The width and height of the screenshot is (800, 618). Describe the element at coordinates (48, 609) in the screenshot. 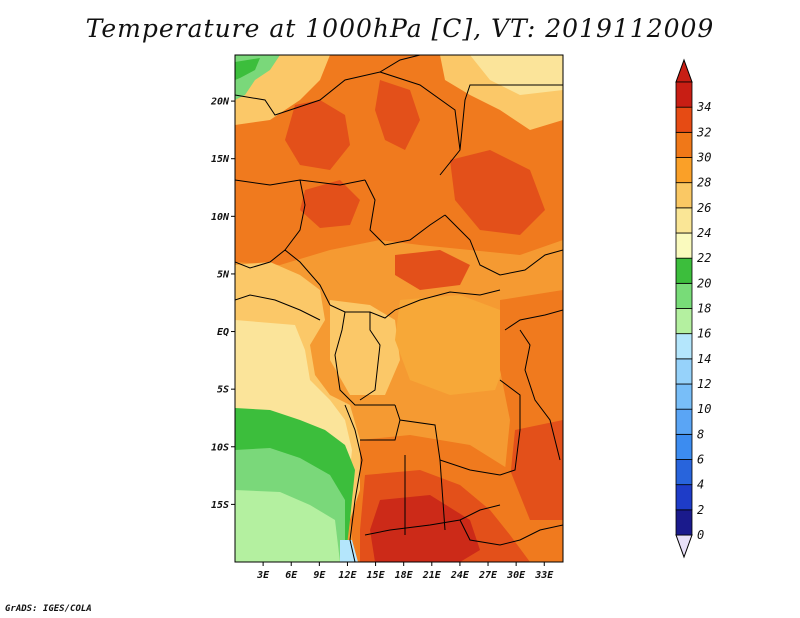

I see `grads-credit: GrADS: IGES/COLA` at that location.